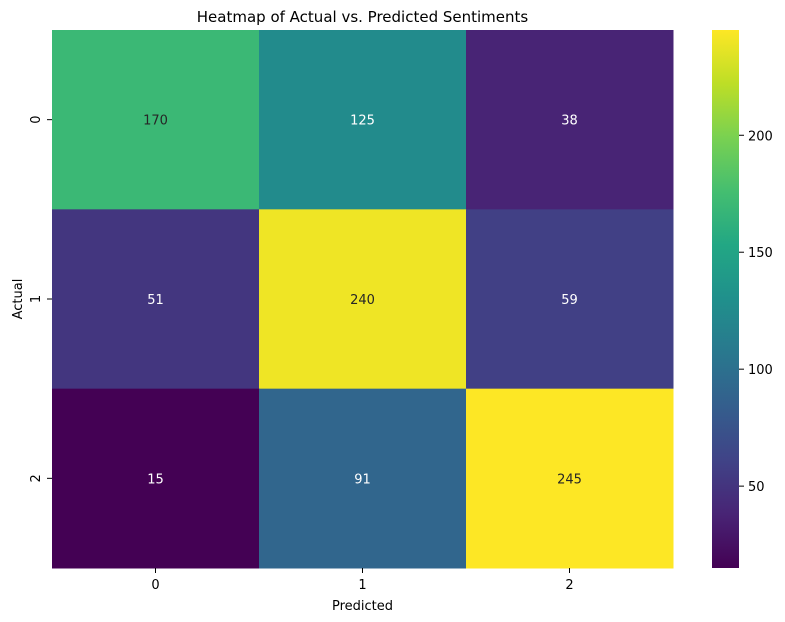 The height and width of the screenshot is (622, 785). What do you see at coordinates (155, 585) in the screenshot?
I see `x-tick-label: 0` at bounding box center [155, 585].